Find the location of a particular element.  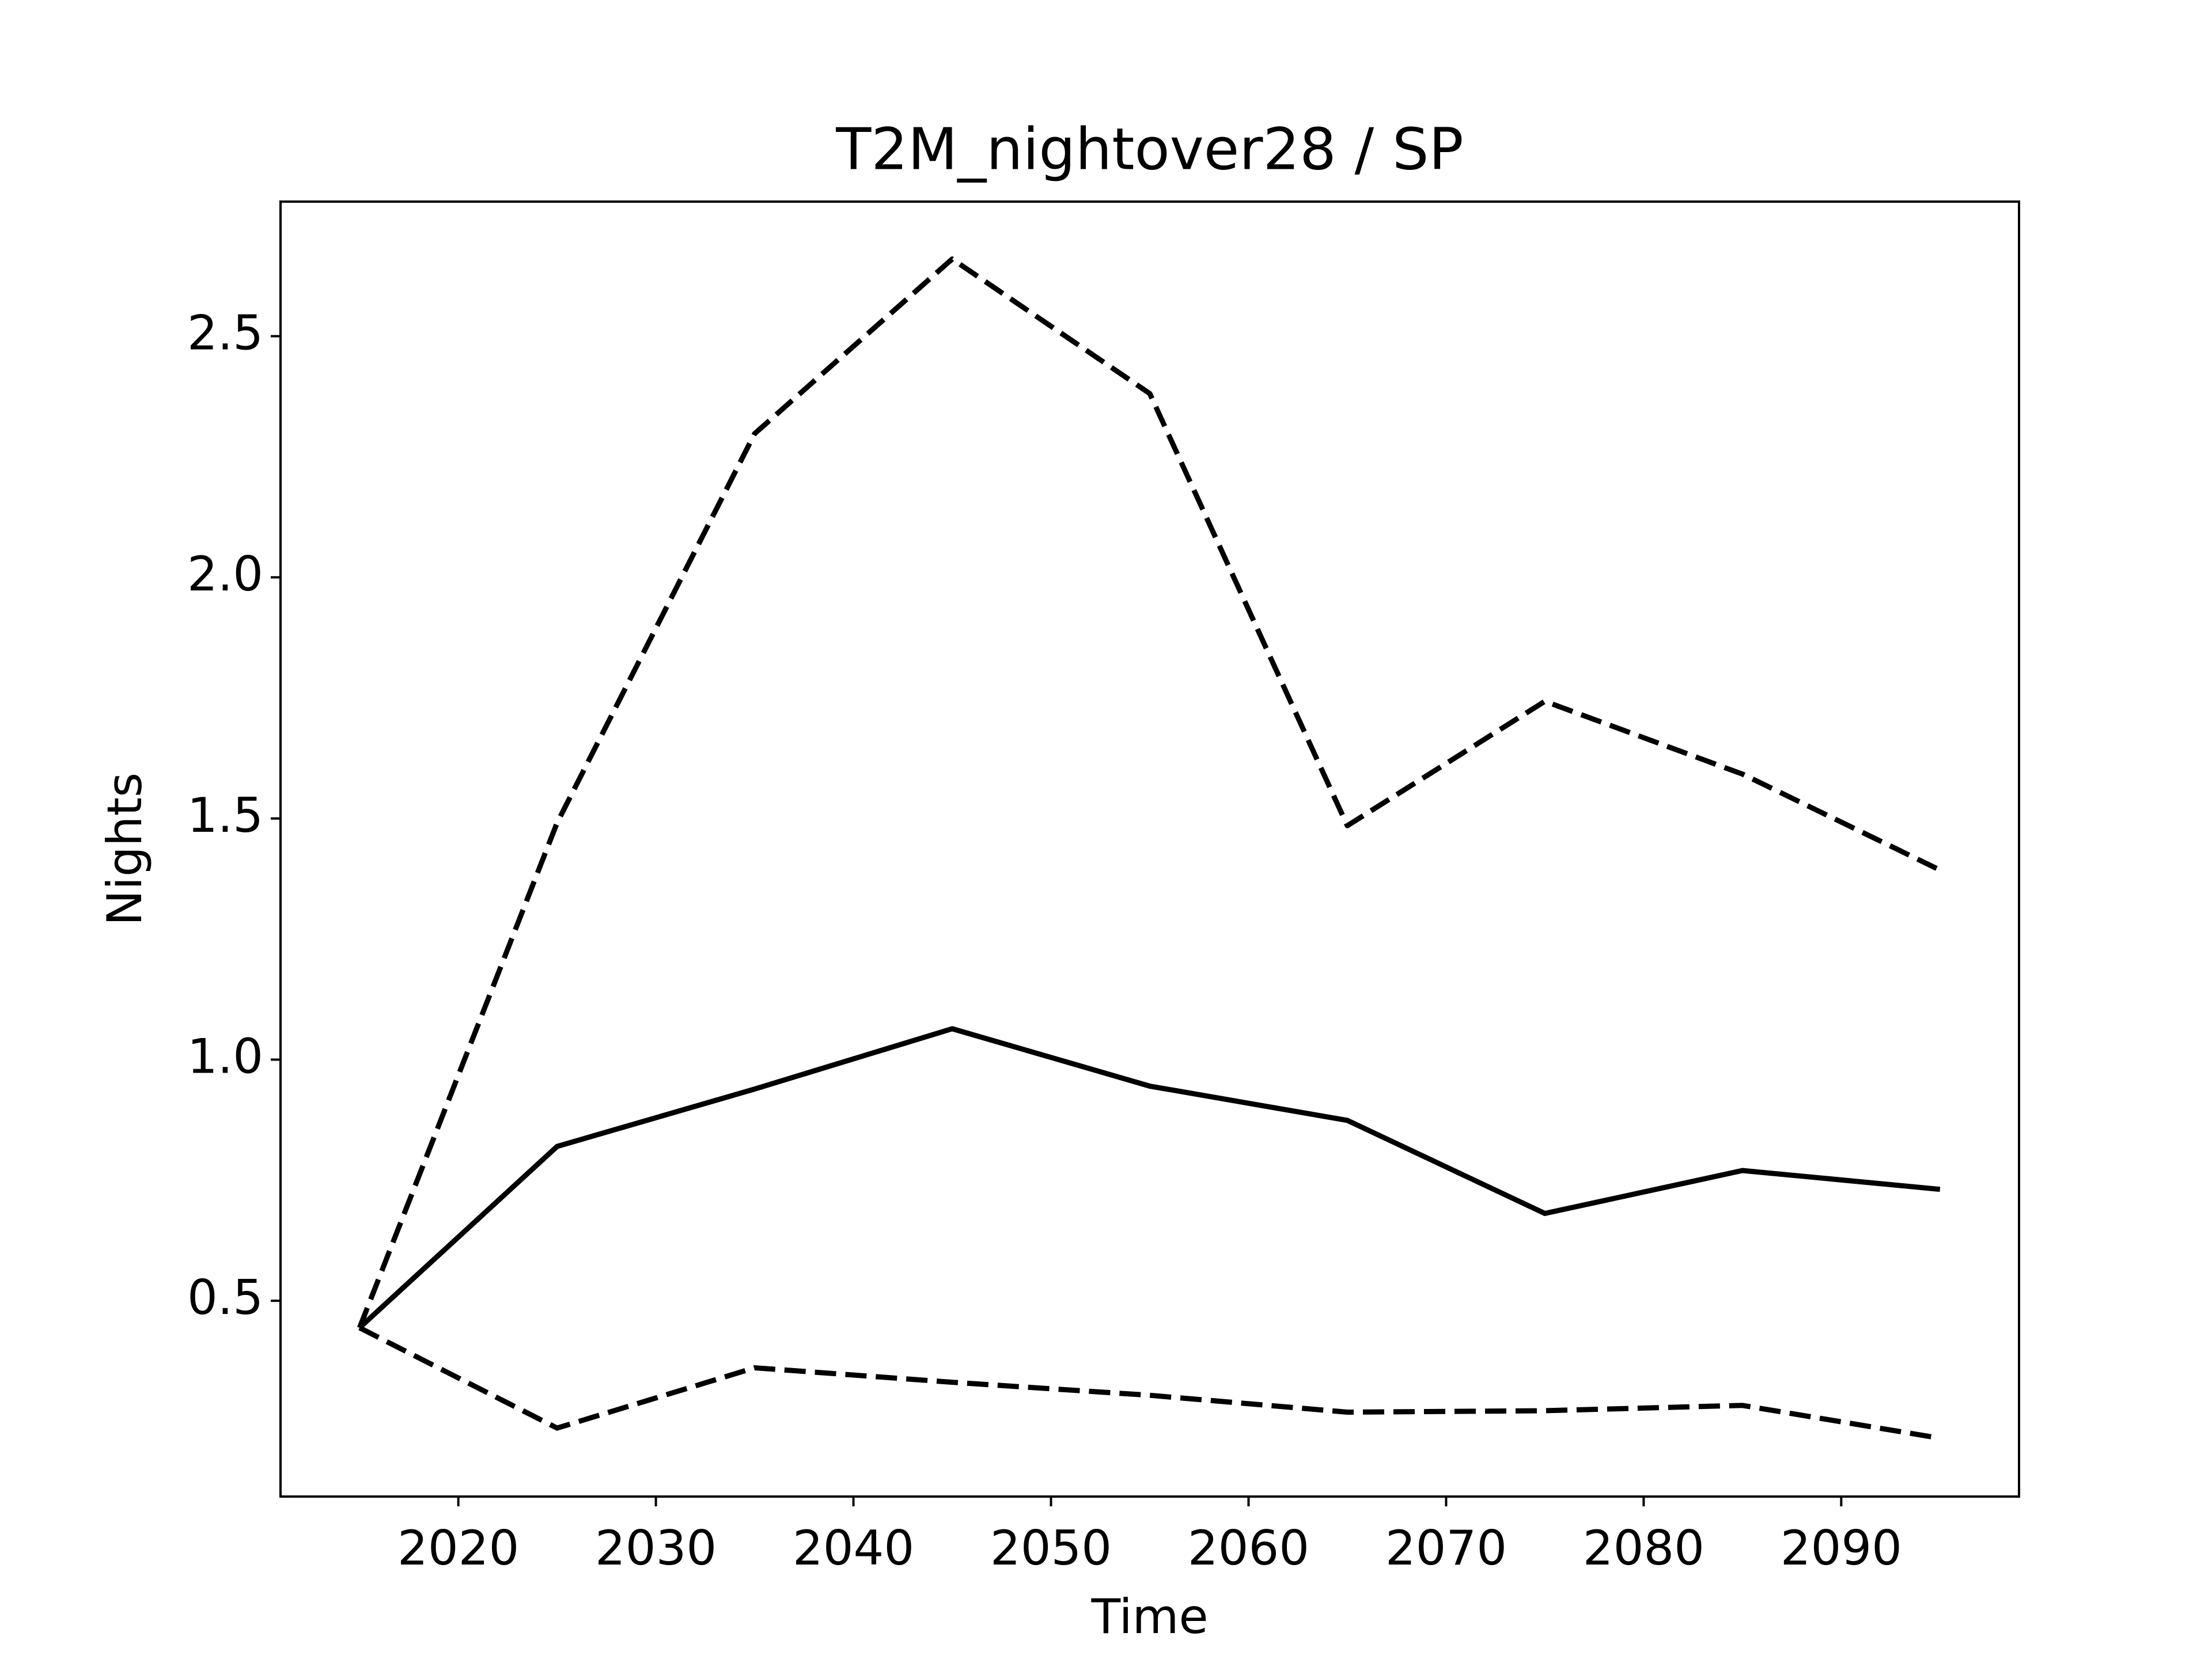

x-tick-label: 2070 is located at coordinates (1446, 1548).